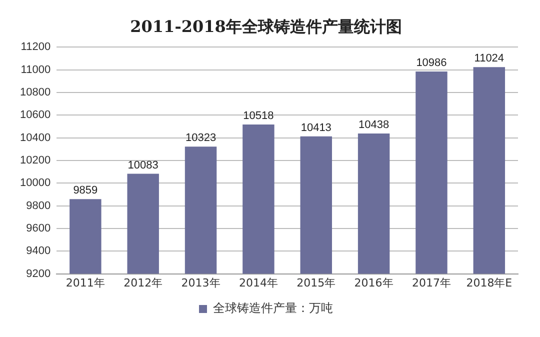 Image resolution: width=540 pixels, height=337 pixels. What do you see at coordinates (489, 283) in the screenshot?
I see `x-tick-label: 2018年E` at bounding box center [489, 283].